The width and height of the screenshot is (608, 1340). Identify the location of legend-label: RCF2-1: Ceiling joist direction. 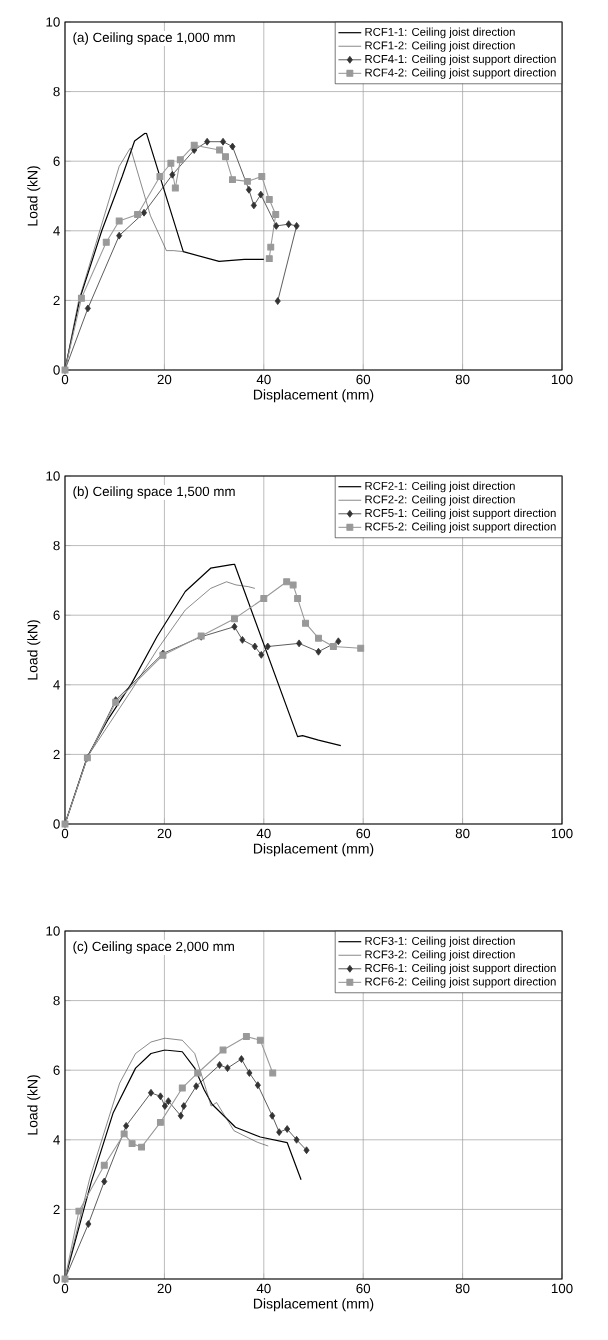
(440, 487).